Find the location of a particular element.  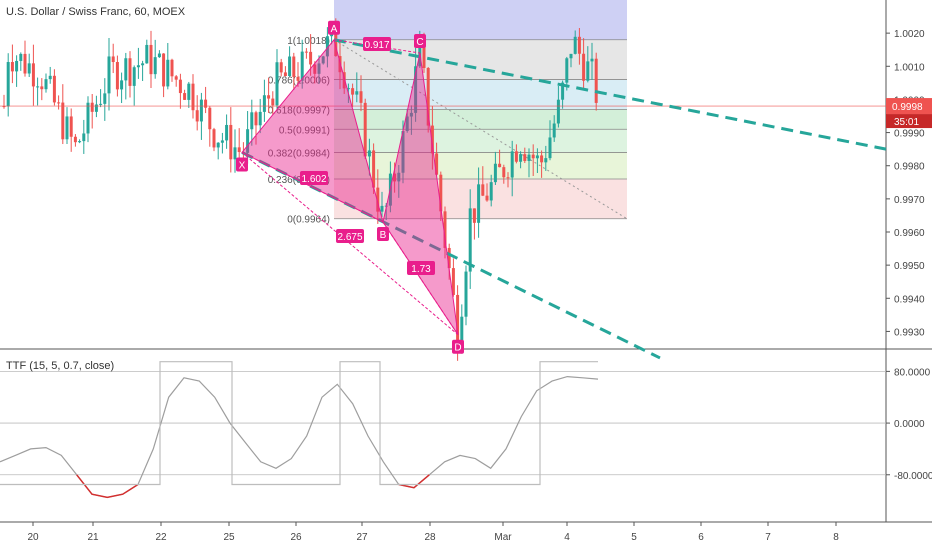

time-tick-label: 21 is located at coordinates (93, 537).